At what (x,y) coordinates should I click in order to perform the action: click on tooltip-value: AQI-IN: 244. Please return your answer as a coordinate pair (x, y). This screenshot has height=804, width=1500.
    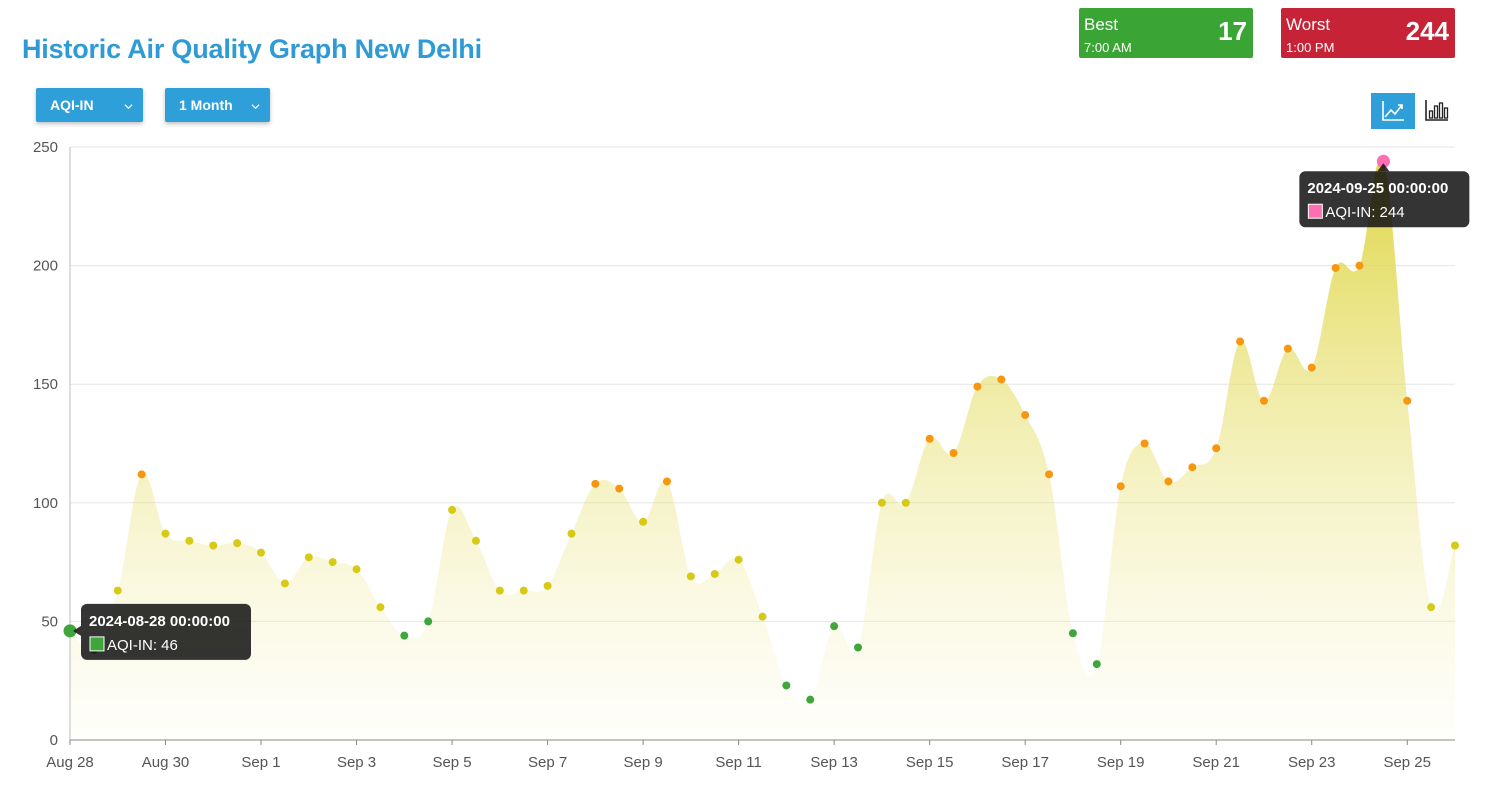
    Looking at the image, I should click on (1364, 212).